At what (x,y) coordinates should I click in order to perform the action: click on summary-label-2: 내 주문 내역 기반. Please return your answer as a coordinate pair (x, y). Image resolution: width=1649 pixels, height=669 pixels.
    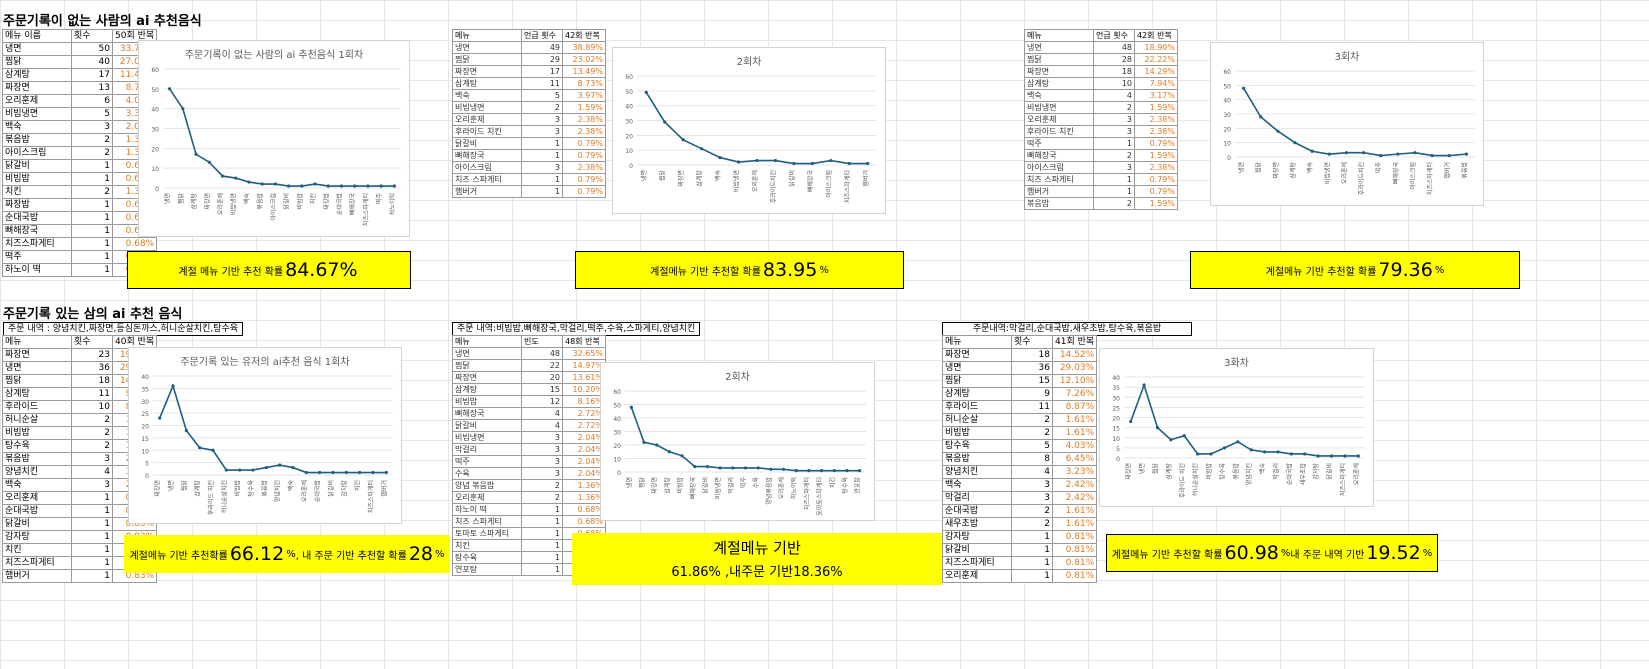
    Looking at the image, I should click on (1327, 555).